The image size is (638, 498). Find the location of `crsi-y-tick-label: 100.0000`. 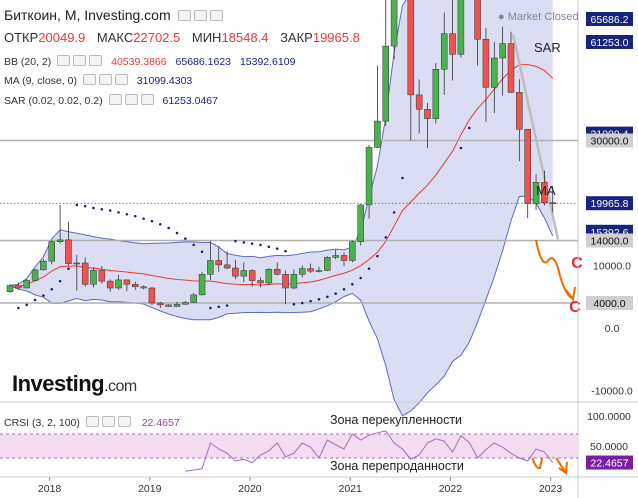

crsi-y-tick-label: 100.0000 is located at coordinates (609, 417).